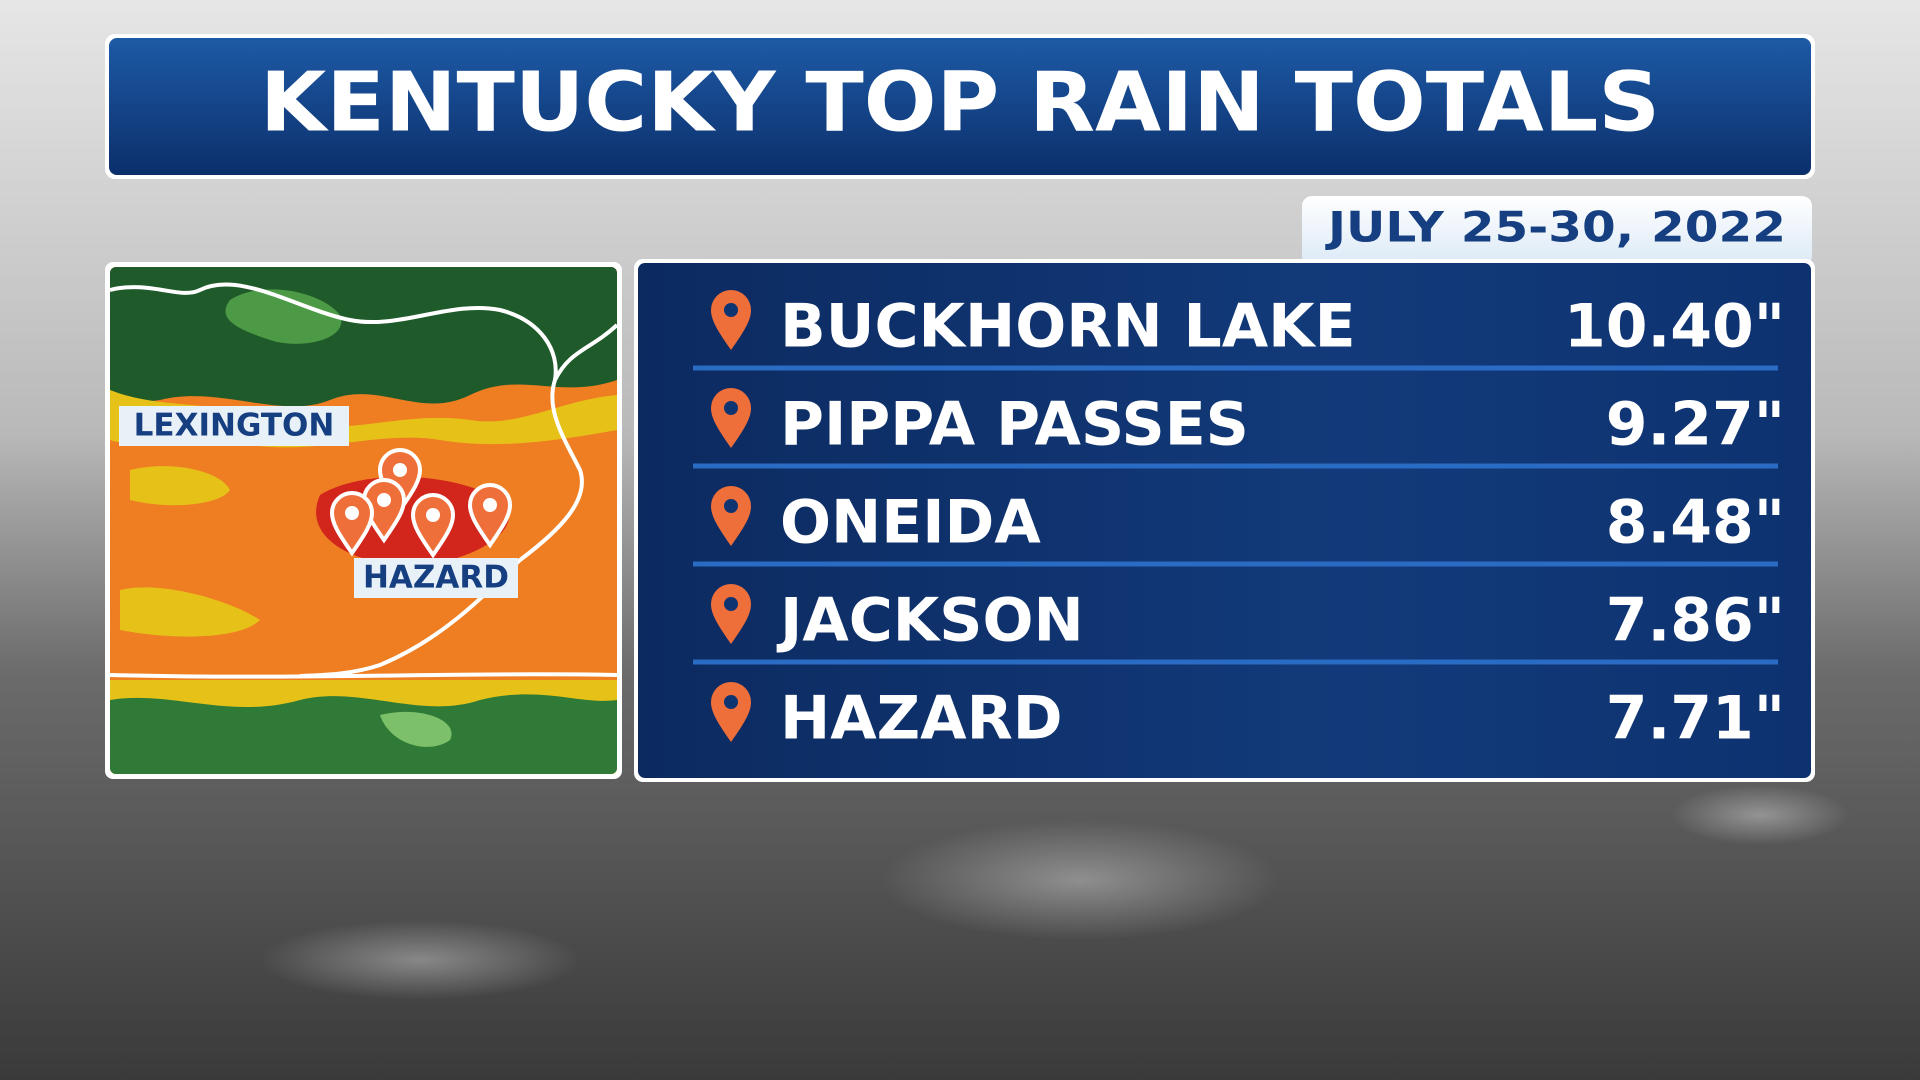 This screenshot has height=1080, width=1920. What do you see at coordinates (1674, 327) in the screenshot?
I see `rain-total: 10.40"` at bounding box center [1674, 327].